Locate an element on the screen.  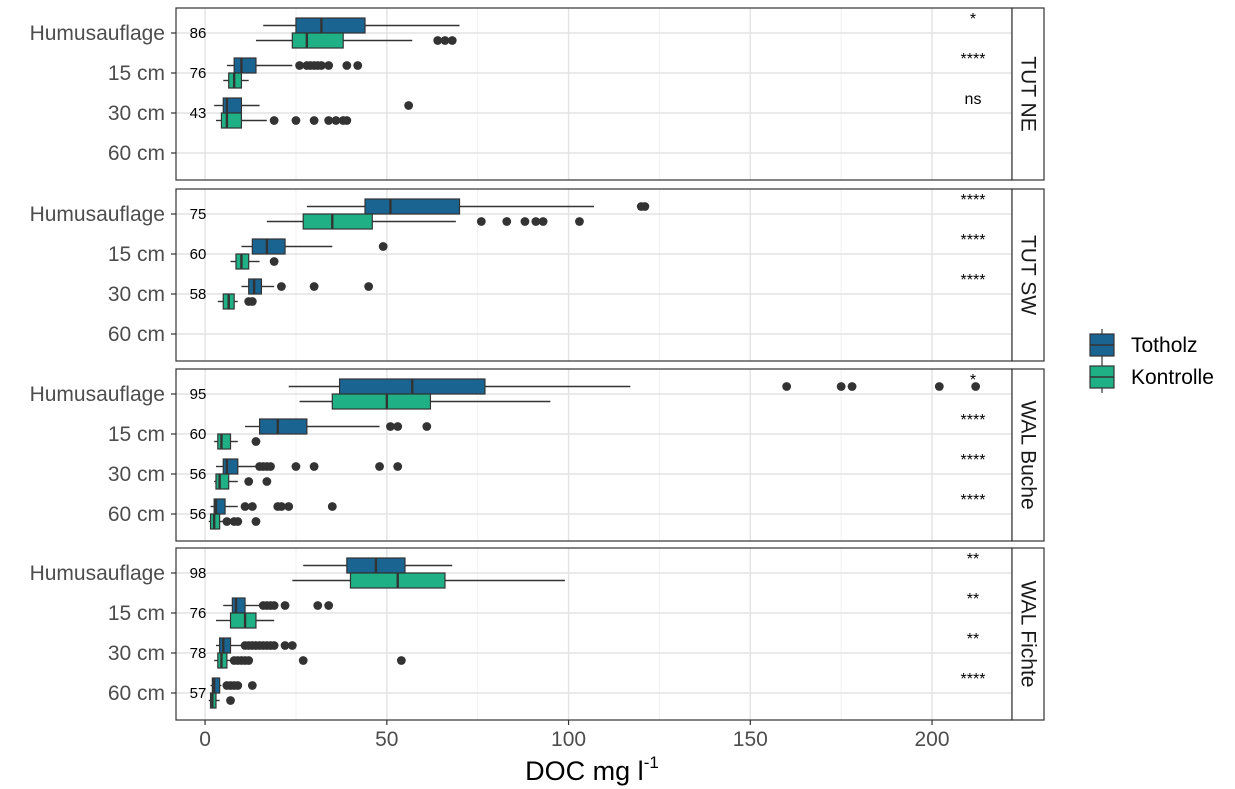
facet-strip-label: TUT NE is located at coordinates (1028, 93).